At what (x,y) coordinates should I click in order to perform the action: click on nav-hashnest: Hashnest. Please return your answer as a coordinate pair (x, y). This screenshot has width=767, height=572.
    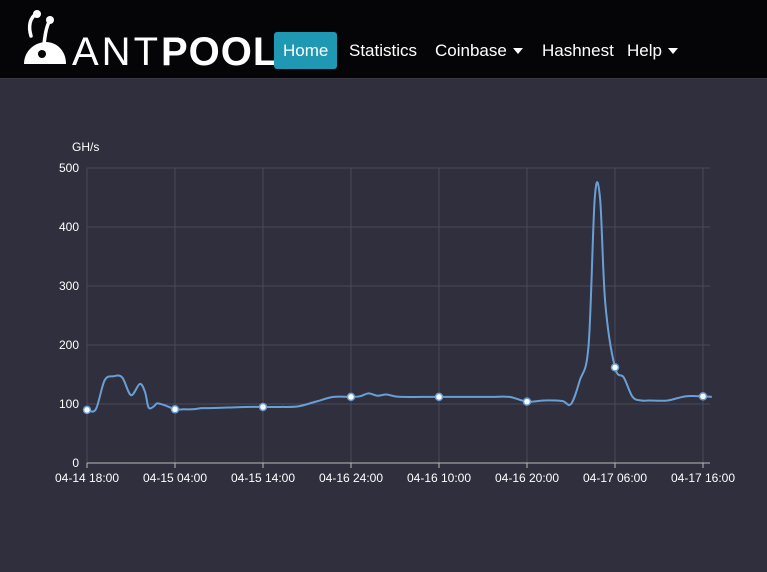
    Looking at the image, I should click on (578, 50).